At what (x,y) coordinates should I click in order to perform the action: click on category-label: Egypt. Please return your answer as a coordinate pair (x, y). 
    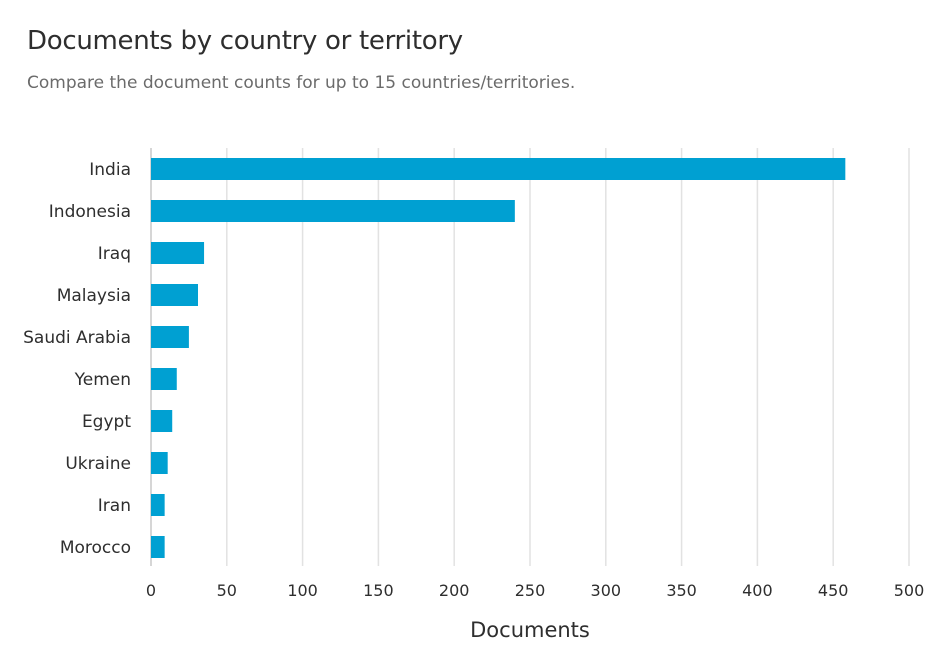
    Looking at the image, I should click on (106, 422).